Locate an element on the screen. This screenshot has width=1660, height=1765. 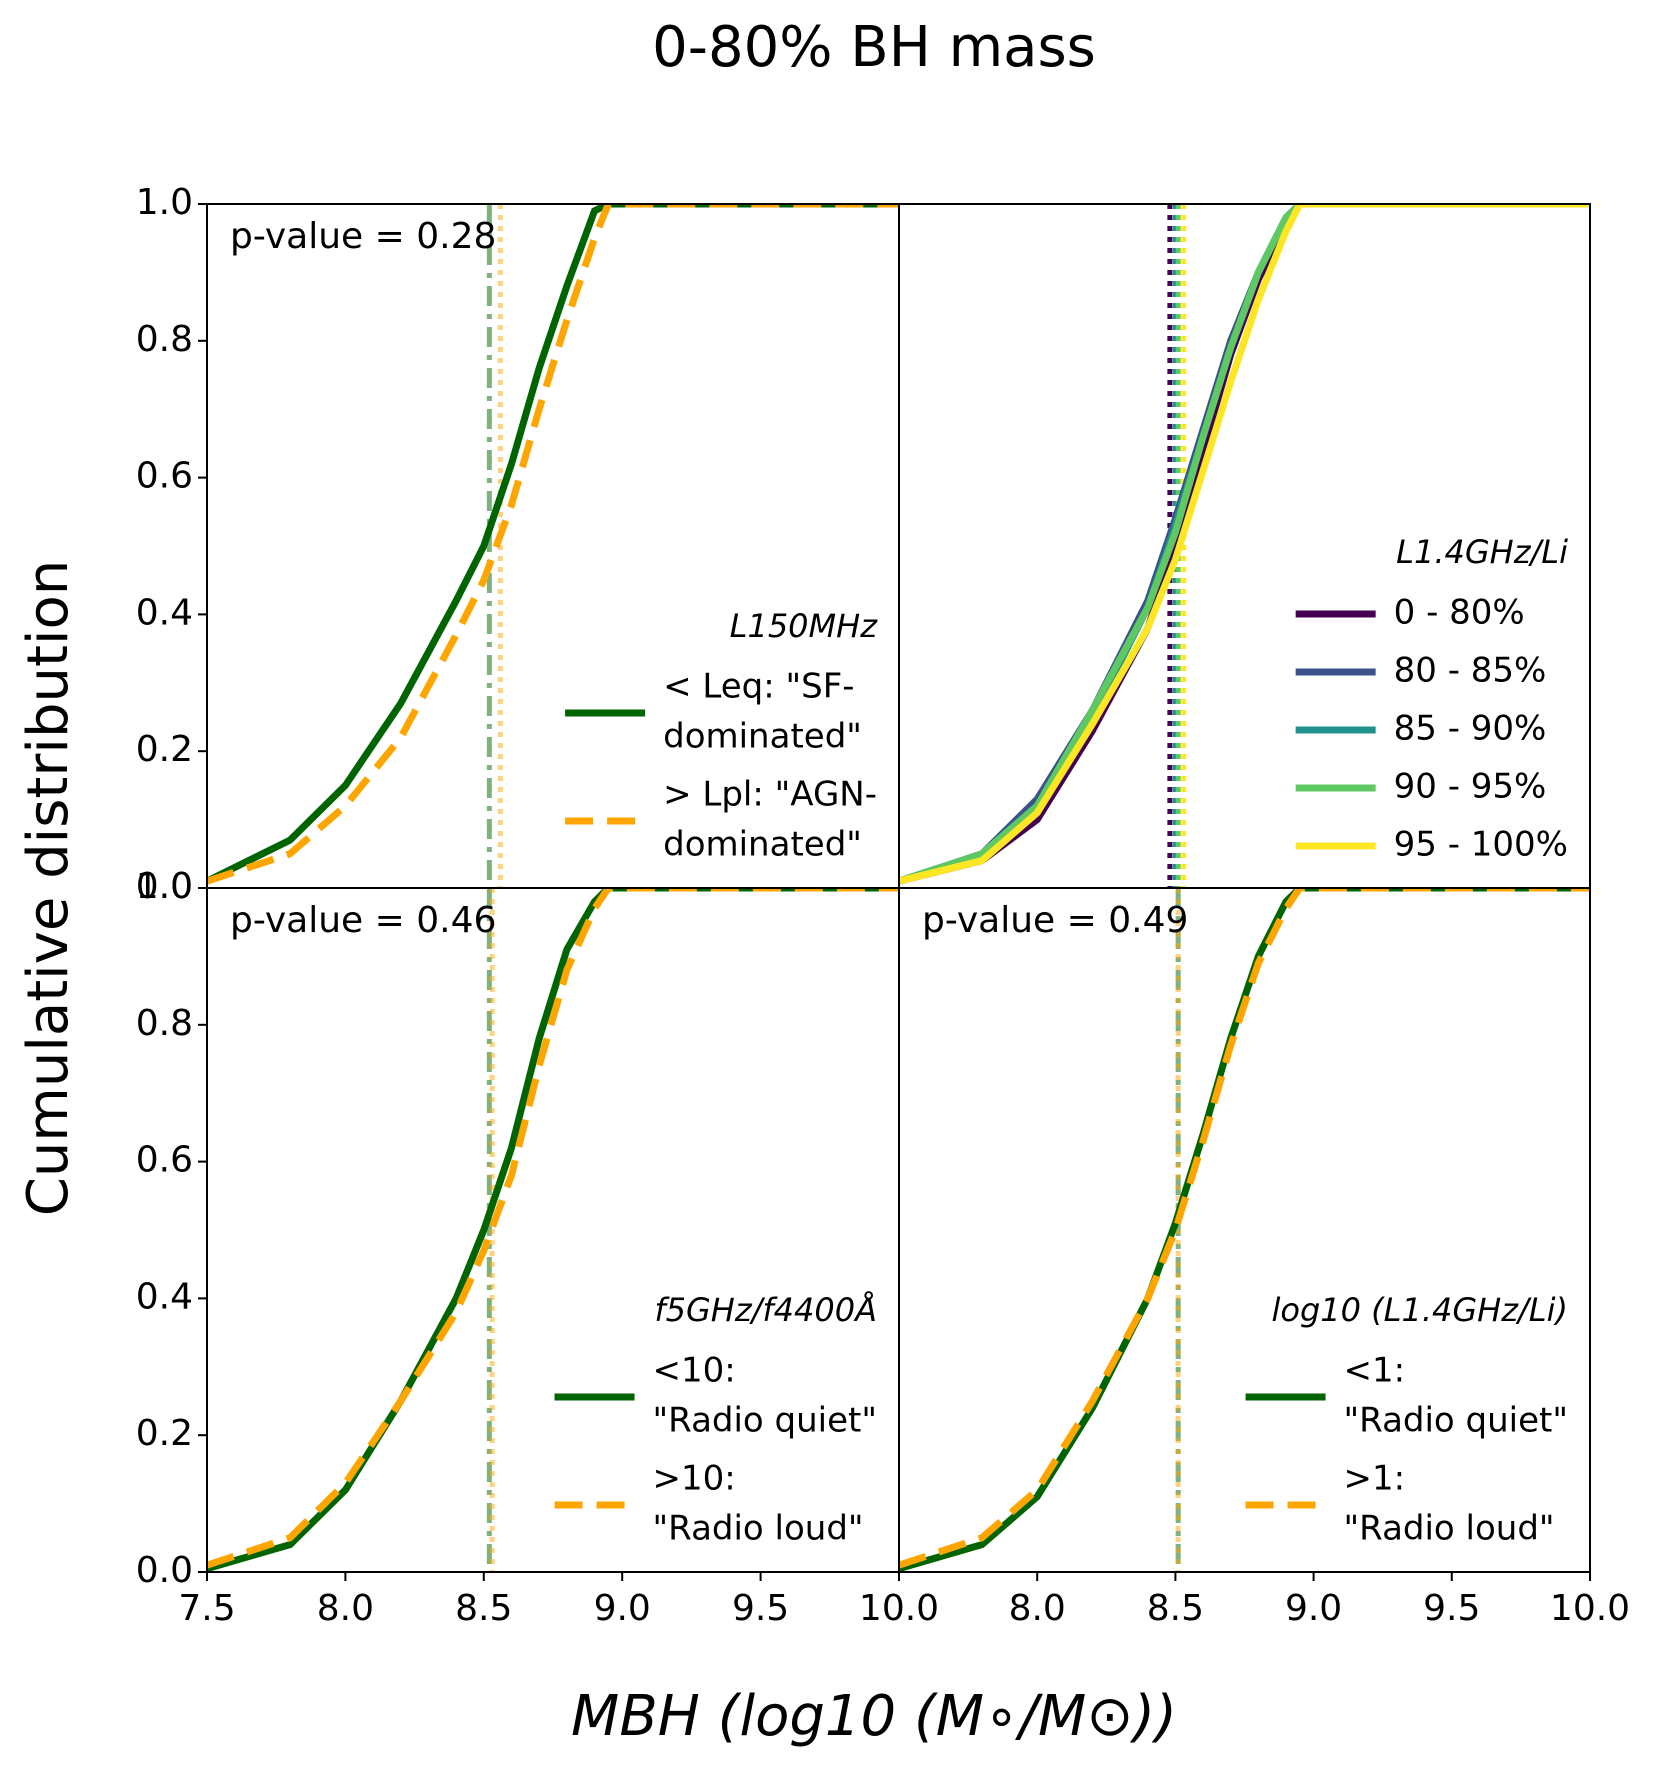
legend-label: 85 - 90% is located at coordinates (1470, 729).